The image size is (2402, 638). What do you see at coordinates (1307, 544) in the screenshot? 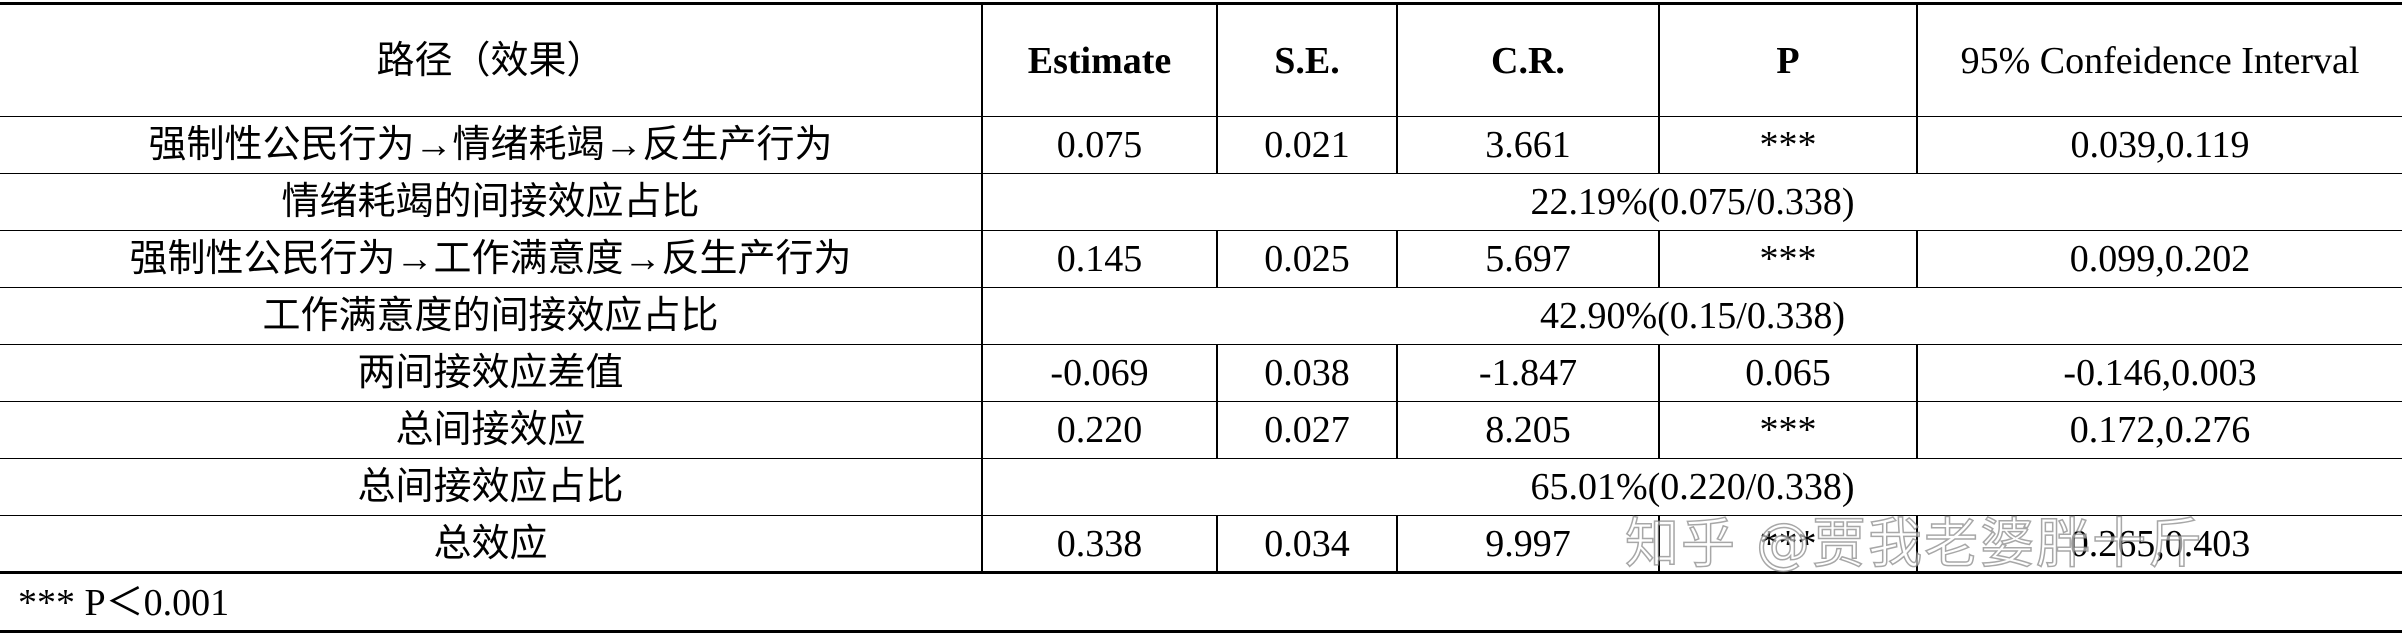
I see `cell-se: 0.034` at bounding box center [1307, 544].